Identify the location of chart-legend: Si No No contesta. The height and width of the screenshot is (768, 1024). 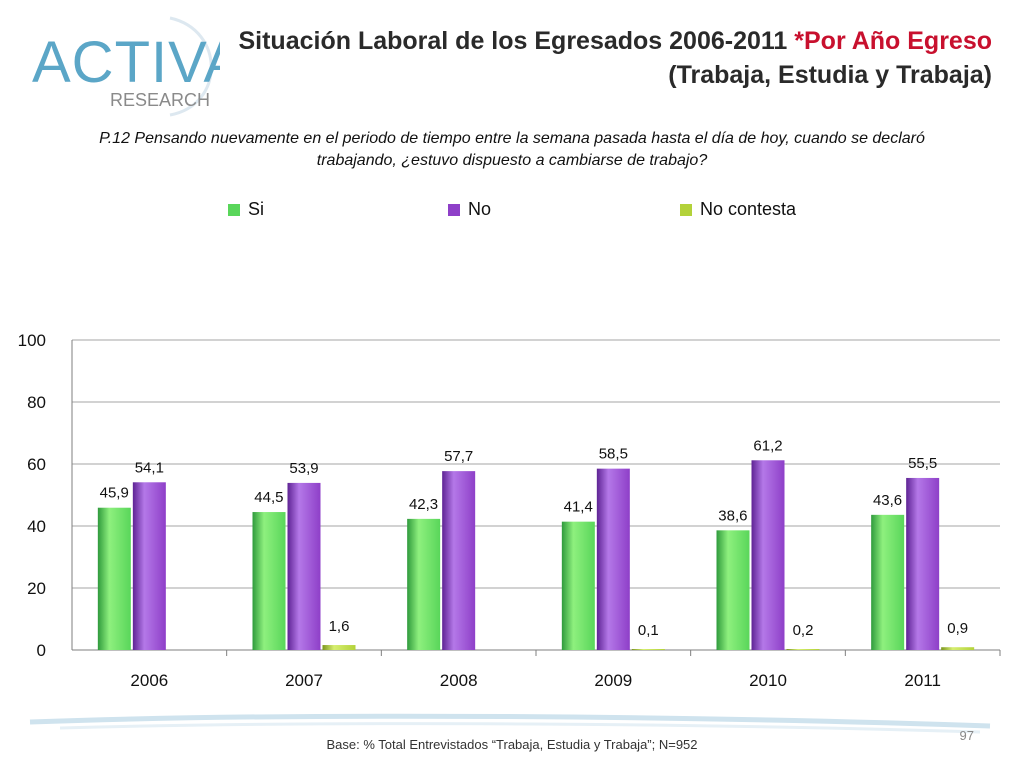
(512, 212).